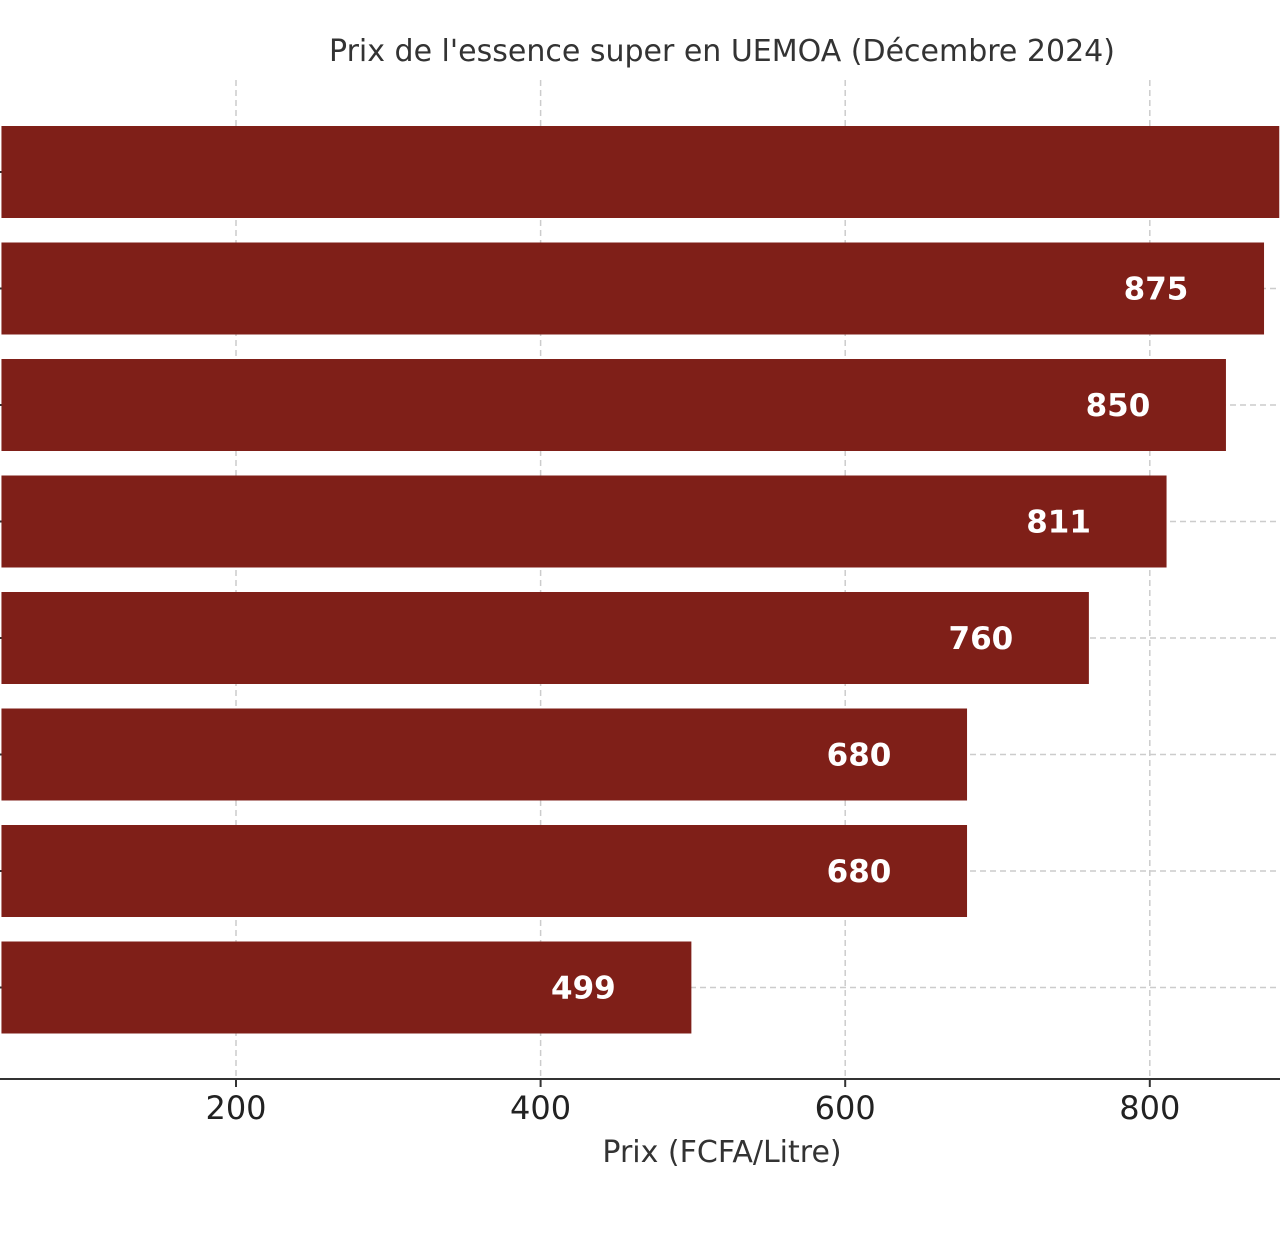 The width and height of the screenshot is (1280, 1236). I want to click on data-label: 811, so click(1058, 523).